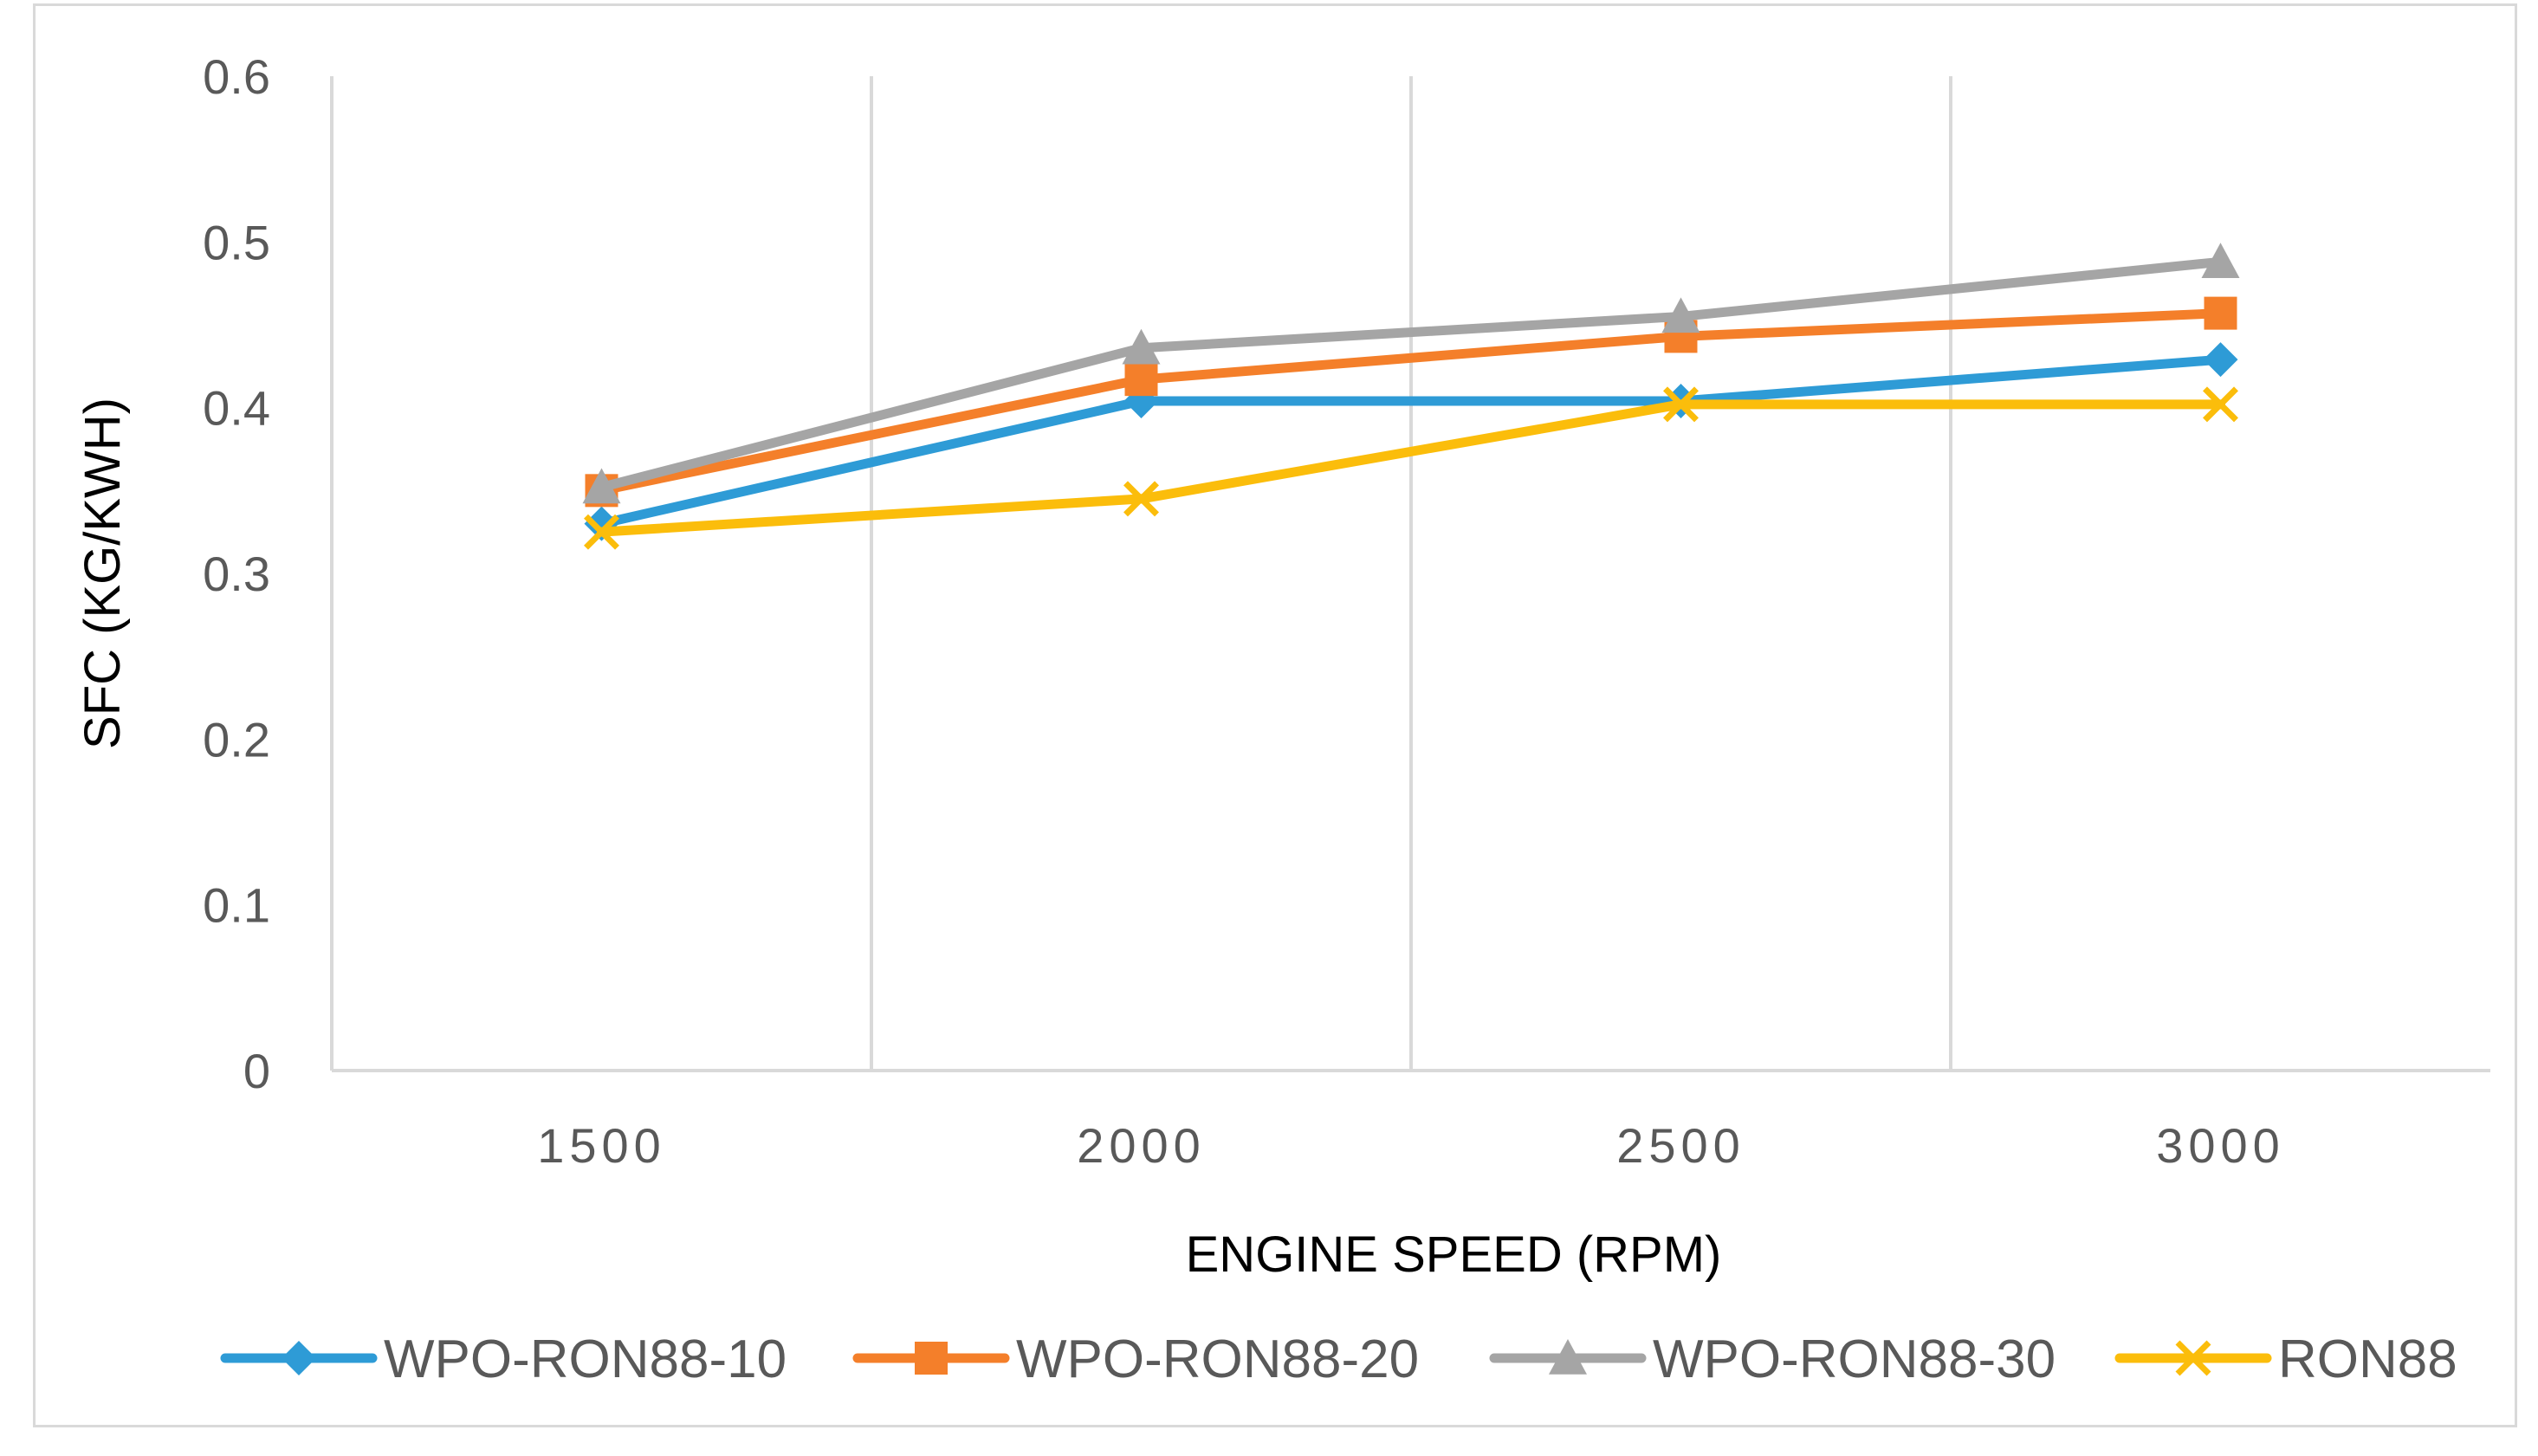  Describe the element at coordinates (1411, 1145) in the screenshot. I see `x-tick-labels: 1500 2000 2500 3000` at that location.